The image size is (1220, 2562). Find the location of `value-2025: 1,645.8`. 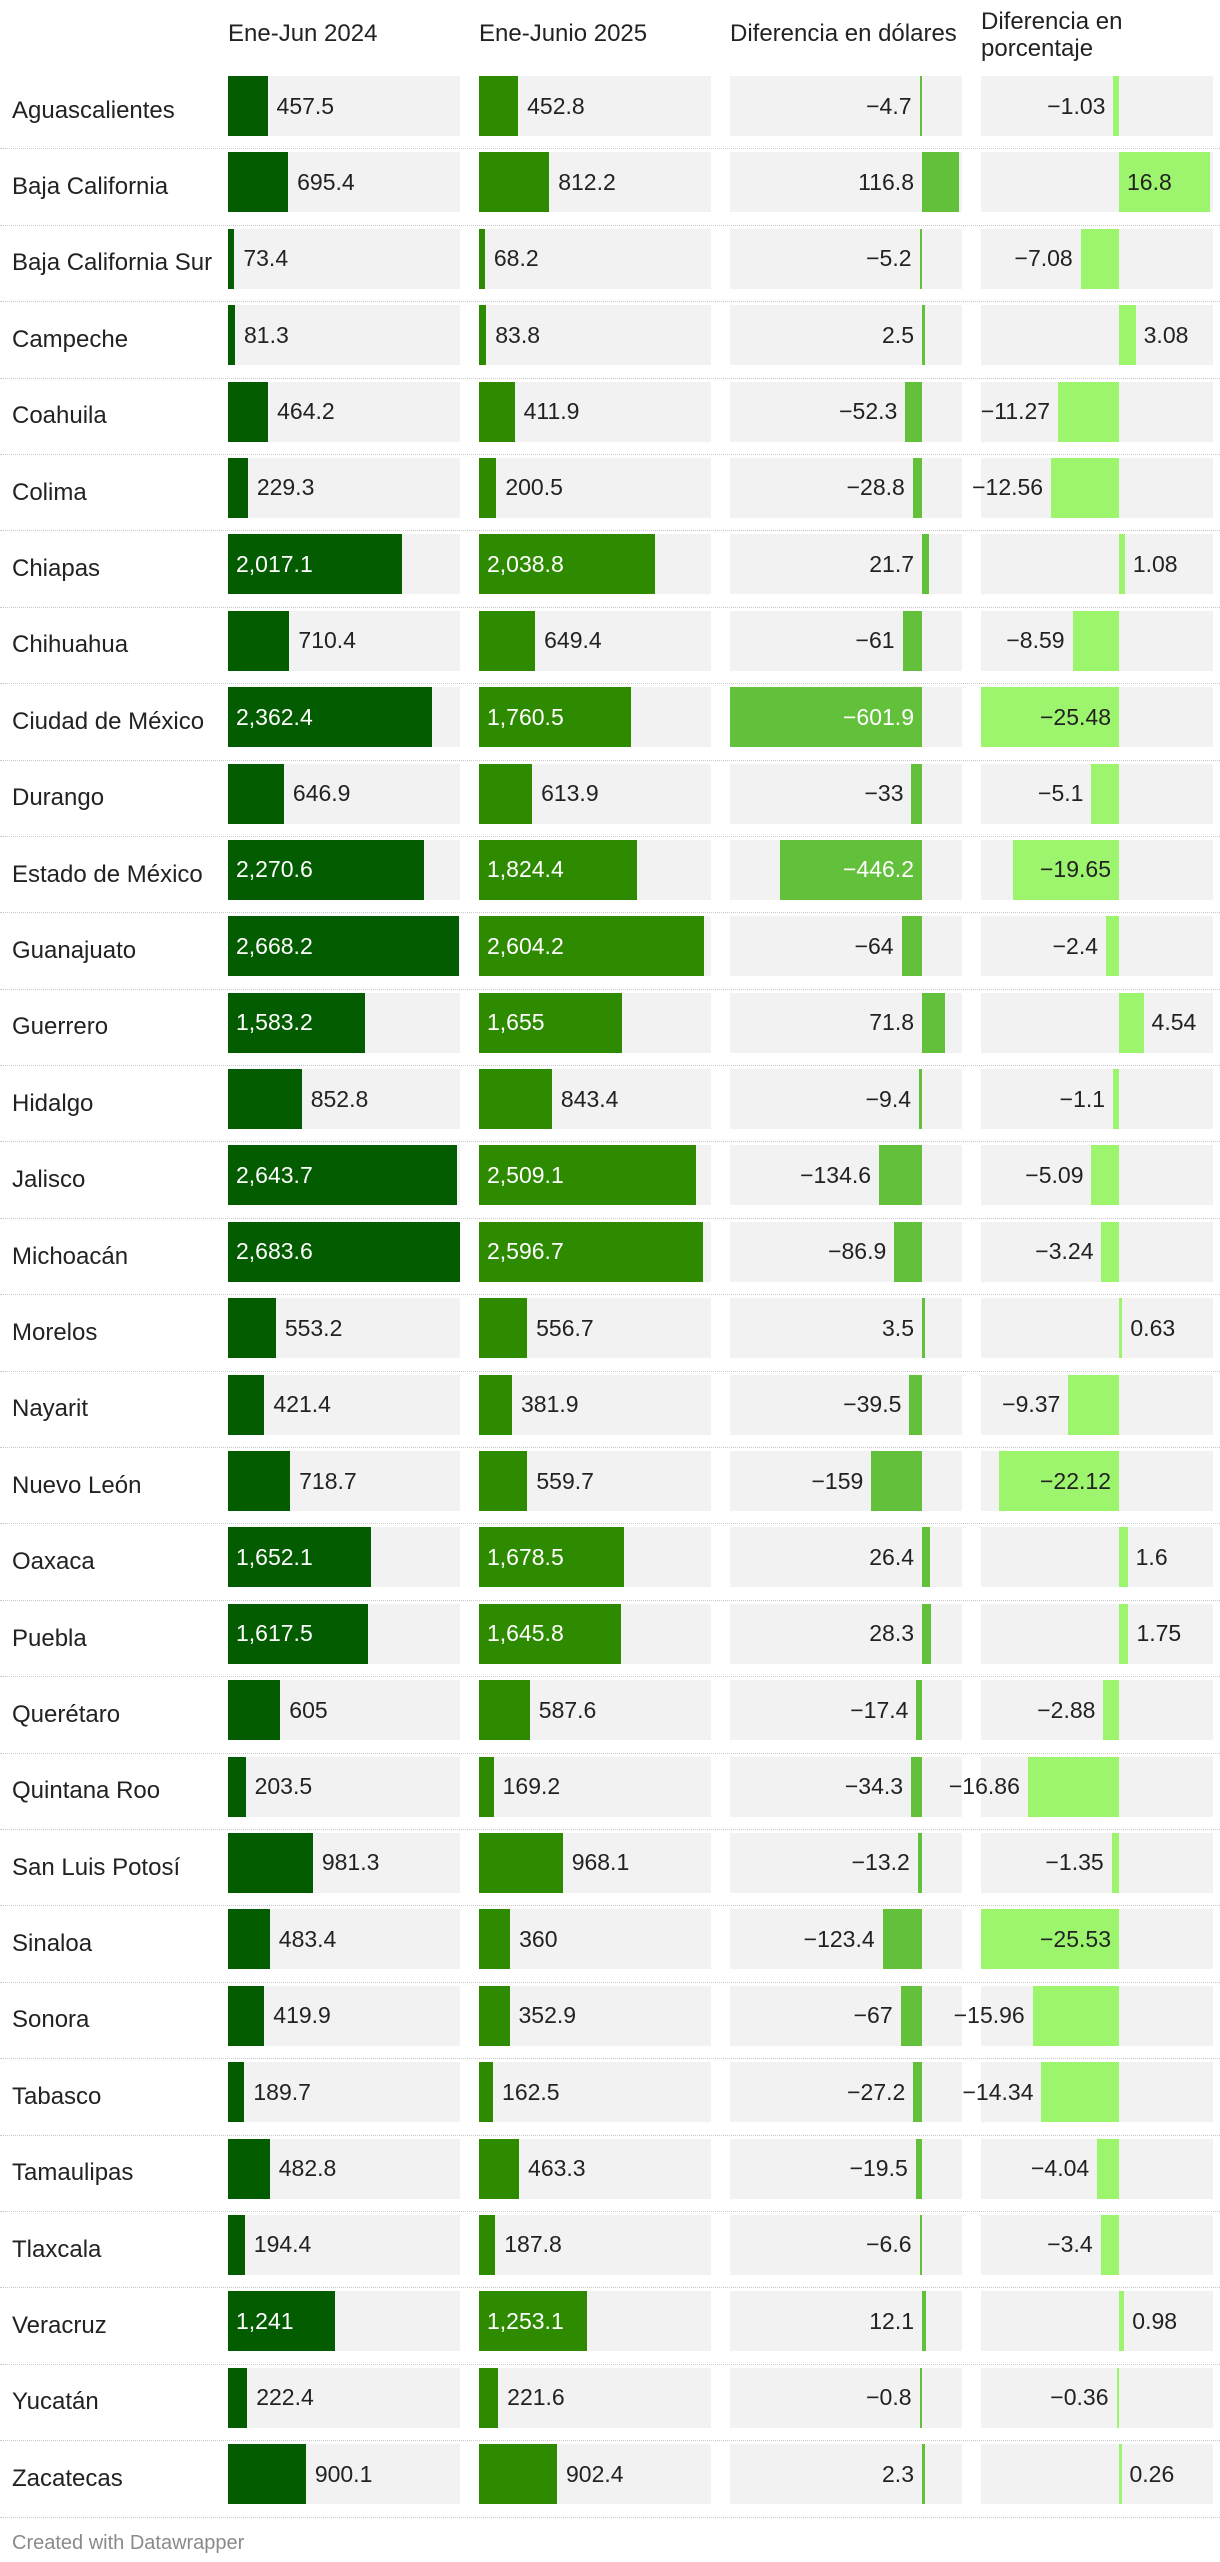

value-2025: 1,645.8 is located at coordinates (525, 1633).